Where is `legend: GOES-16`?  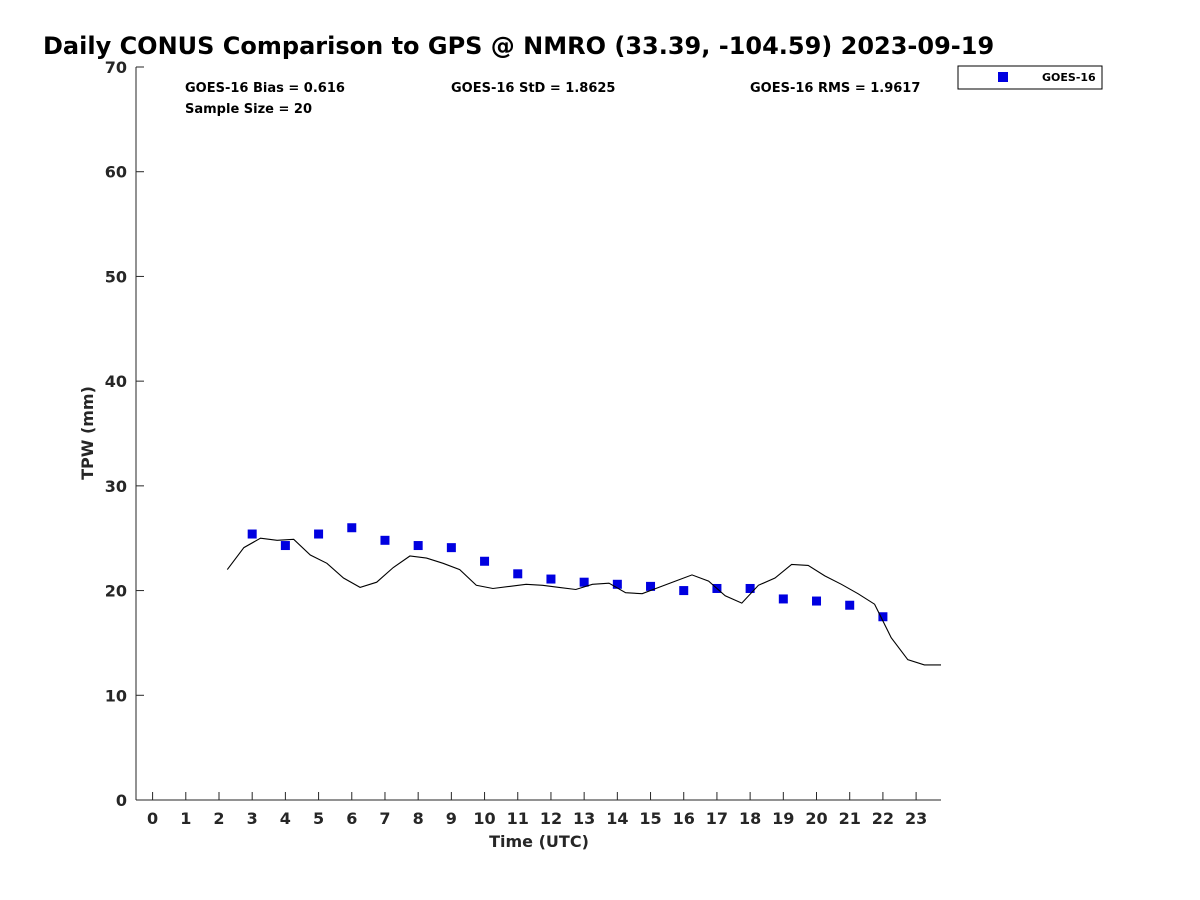
legend: GOES-16 is located at coordinates (1030, 77).